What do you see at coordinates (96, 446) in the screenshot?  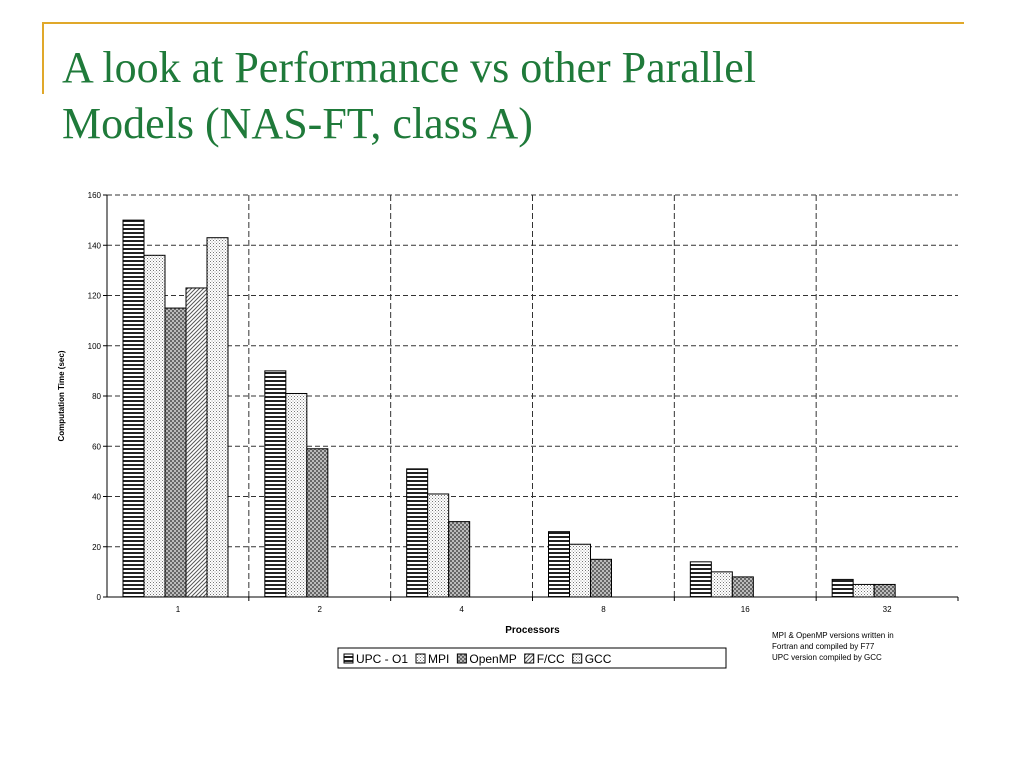 I see `y-tick-label: 60` at bounding box center [96, 446].